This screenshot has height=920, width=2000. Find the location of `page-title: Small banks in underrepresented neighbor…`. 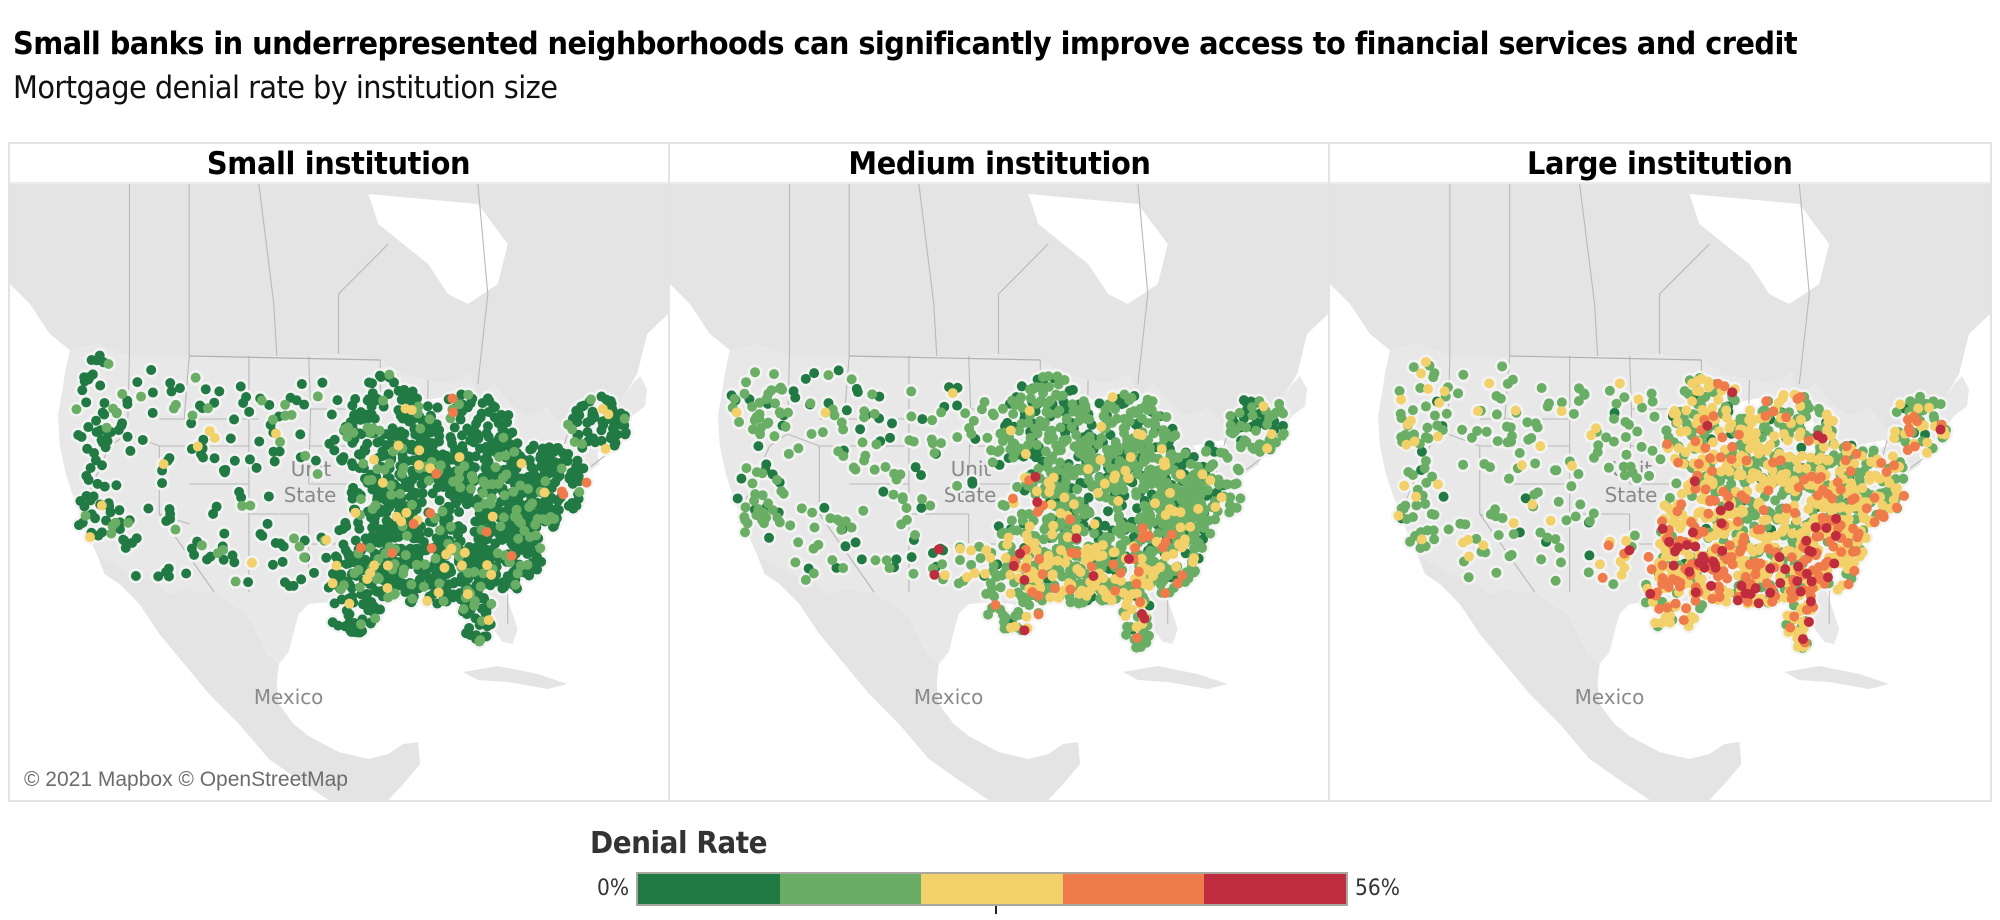

page-title: Small banks in underrepresented neighbor… is located at coordinates (905, 44).